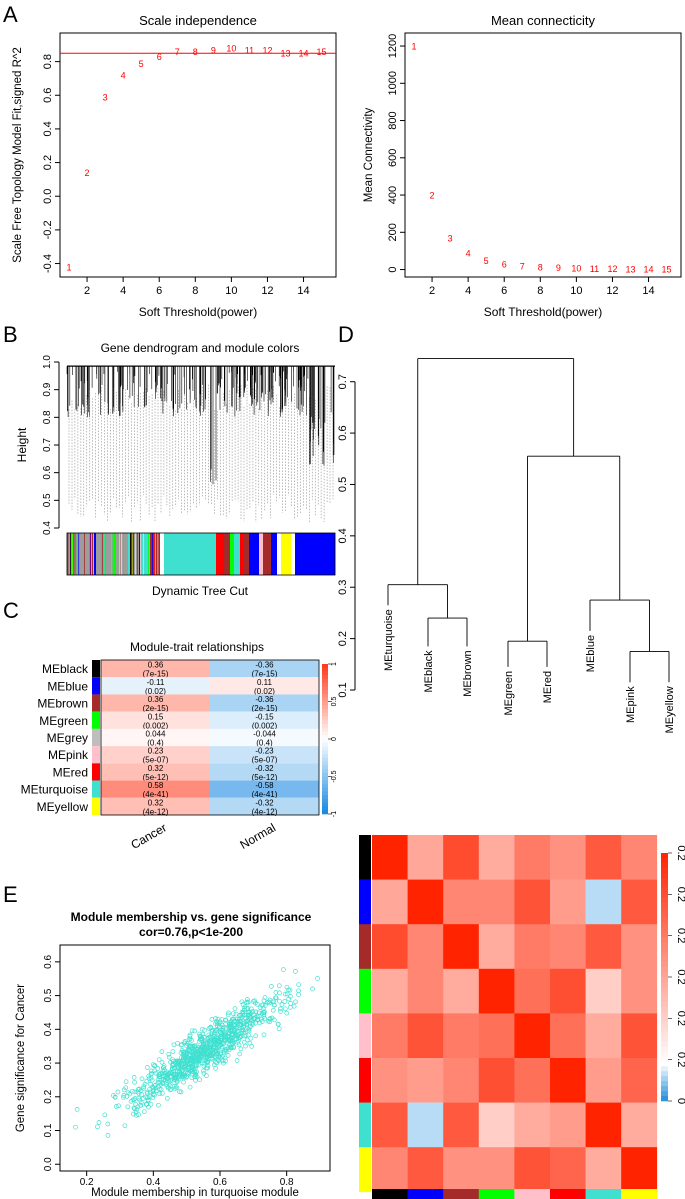 The width and height of the screenshot is (685, 1199). Describe the element at coordinates (264, 785) in the screenshot. I see `c-cell-value: -0.58` at that location.